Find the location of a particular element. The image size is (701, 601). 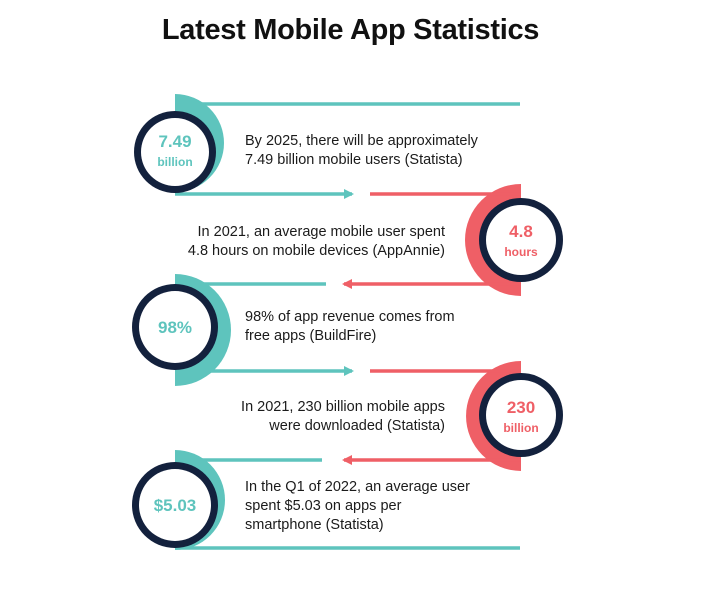

page-title: Latest Mobile App Statistics is located at coordinates (350, 30).